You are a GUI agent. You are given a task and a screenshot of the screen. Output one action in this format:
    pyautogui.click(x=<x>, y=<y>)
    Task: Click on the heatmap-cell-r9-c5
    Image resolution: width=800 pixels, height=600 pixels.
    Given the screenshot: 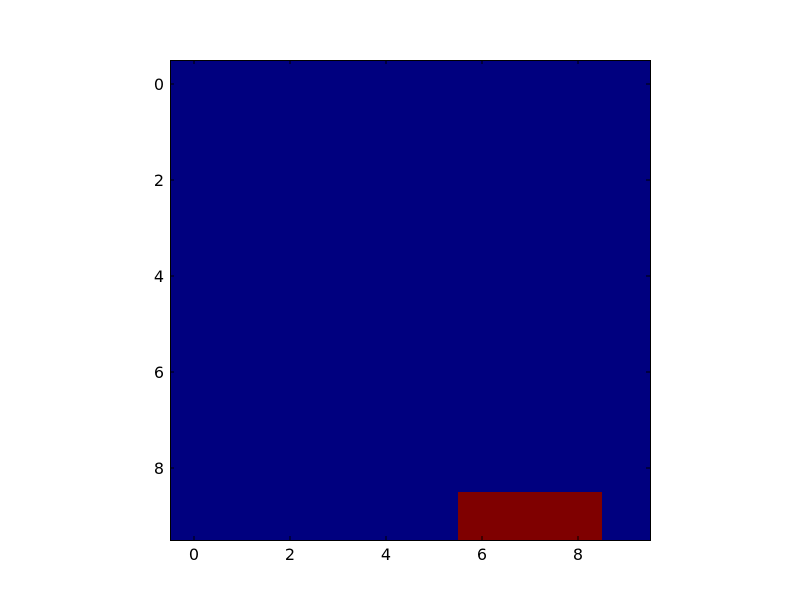 What is the action you would take?
    pyautogui.click(x=434, y=516)
    